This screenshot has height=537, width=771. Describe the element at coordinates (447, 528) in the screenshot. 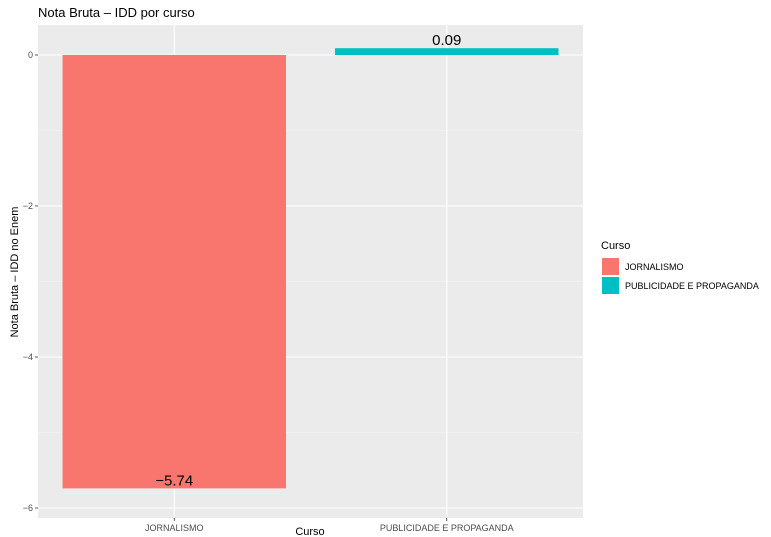

I see `x-tick-label: PUBLICIDADE E PROPAGANDA` at that location.